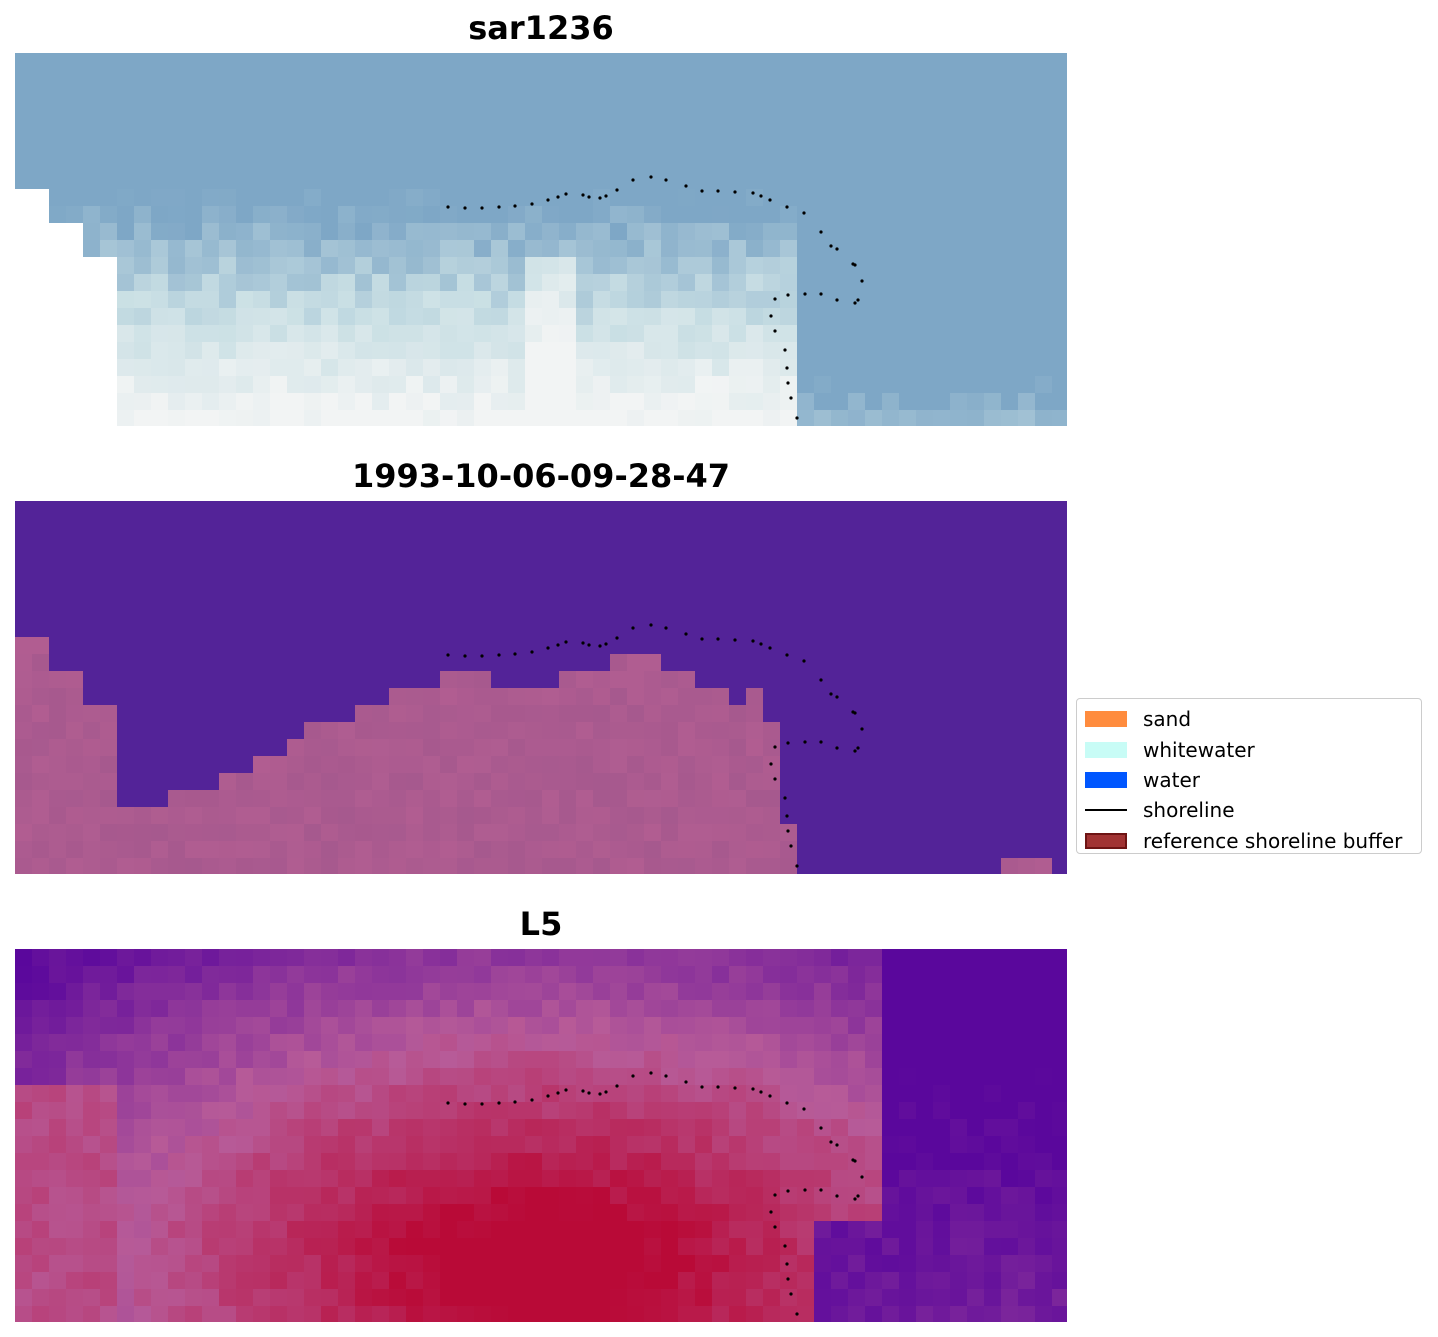 Image resolution: width=1438 pixels, height=1337 pixels. What do you see at coordinates (74, 282) in the screenshot?
I see `nodata-cell` at bounding box center [74, 282].